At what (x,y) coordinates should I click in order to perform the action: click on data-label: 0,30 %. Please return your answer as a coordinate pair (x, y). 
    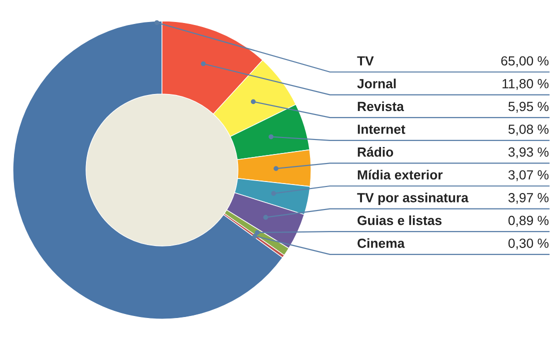
    Looking at the image, I should click on (528, 244).